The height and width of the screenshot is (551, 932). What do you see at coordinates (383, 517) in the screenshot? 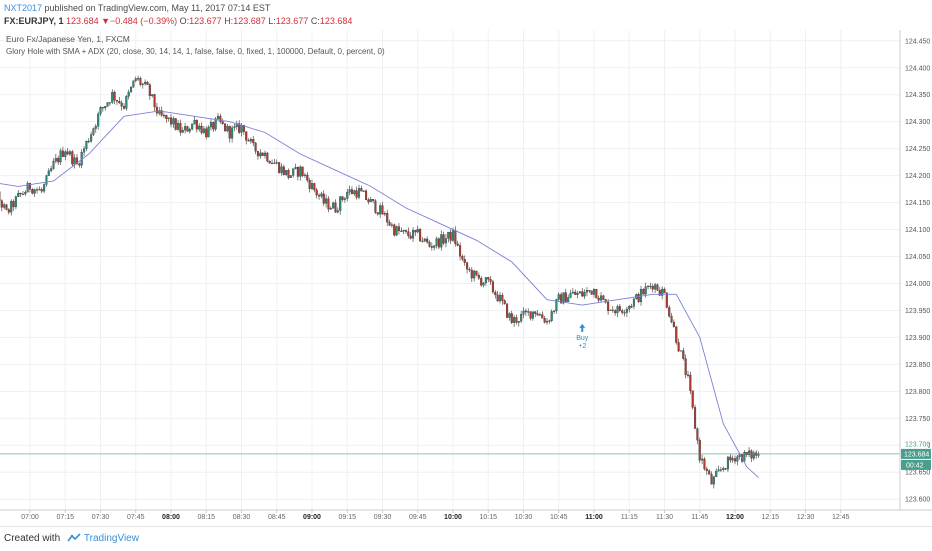
I see `x-tick-label: 09:30` at bounding box center [383, 517].